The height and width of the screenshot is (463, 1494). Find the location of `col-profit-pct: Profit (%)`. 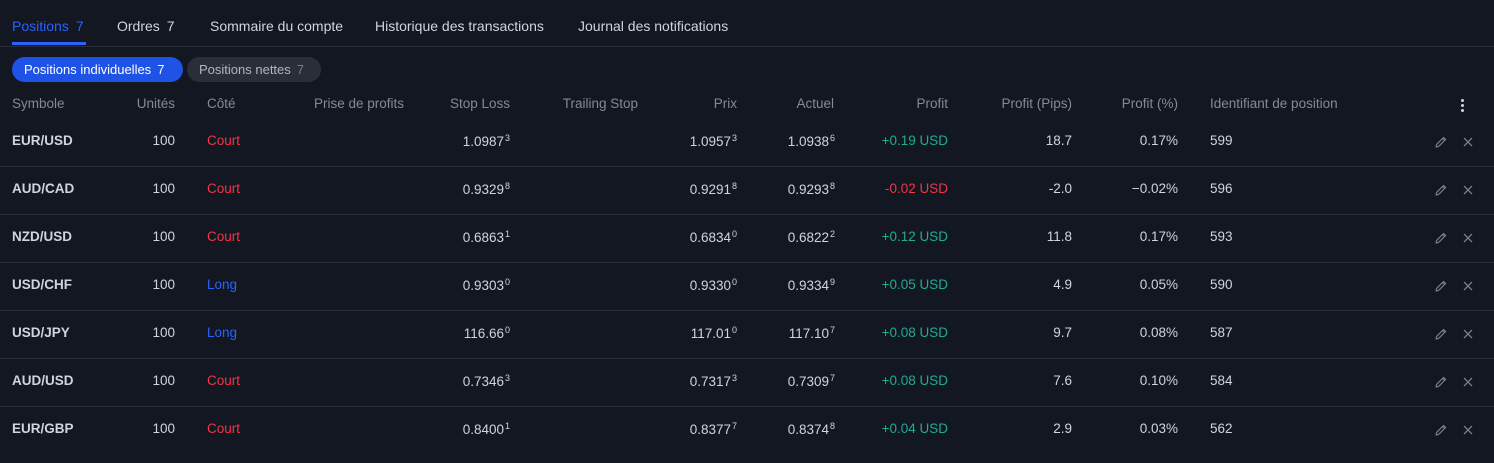

col-profit-pct: Profit (%) is located at coordinates (1149, 103).